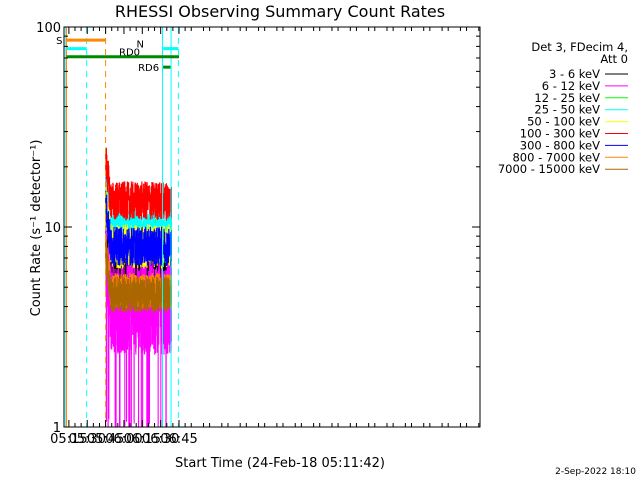  Describe the element at coordinates (87, 439) in the screenshot. I see `x-tick-label: 05:30` at that location.